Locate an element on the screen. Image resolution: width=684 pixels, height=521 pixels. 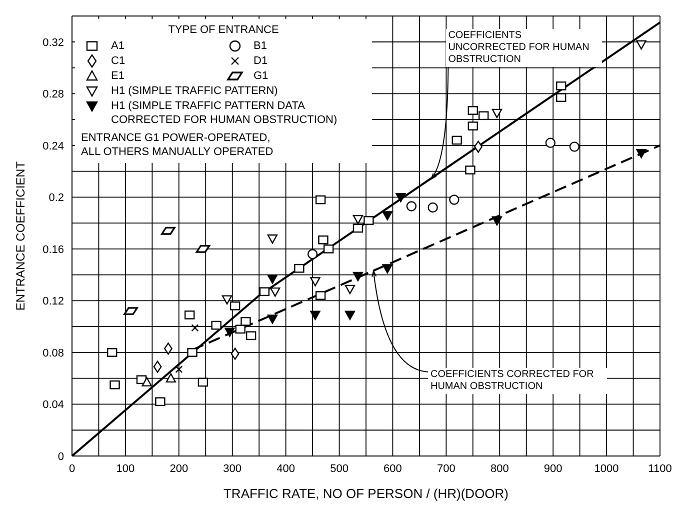
legend-label: H1 (SIMPLE TRAFFIC PATTERN) is located at coordinates (194, 91).